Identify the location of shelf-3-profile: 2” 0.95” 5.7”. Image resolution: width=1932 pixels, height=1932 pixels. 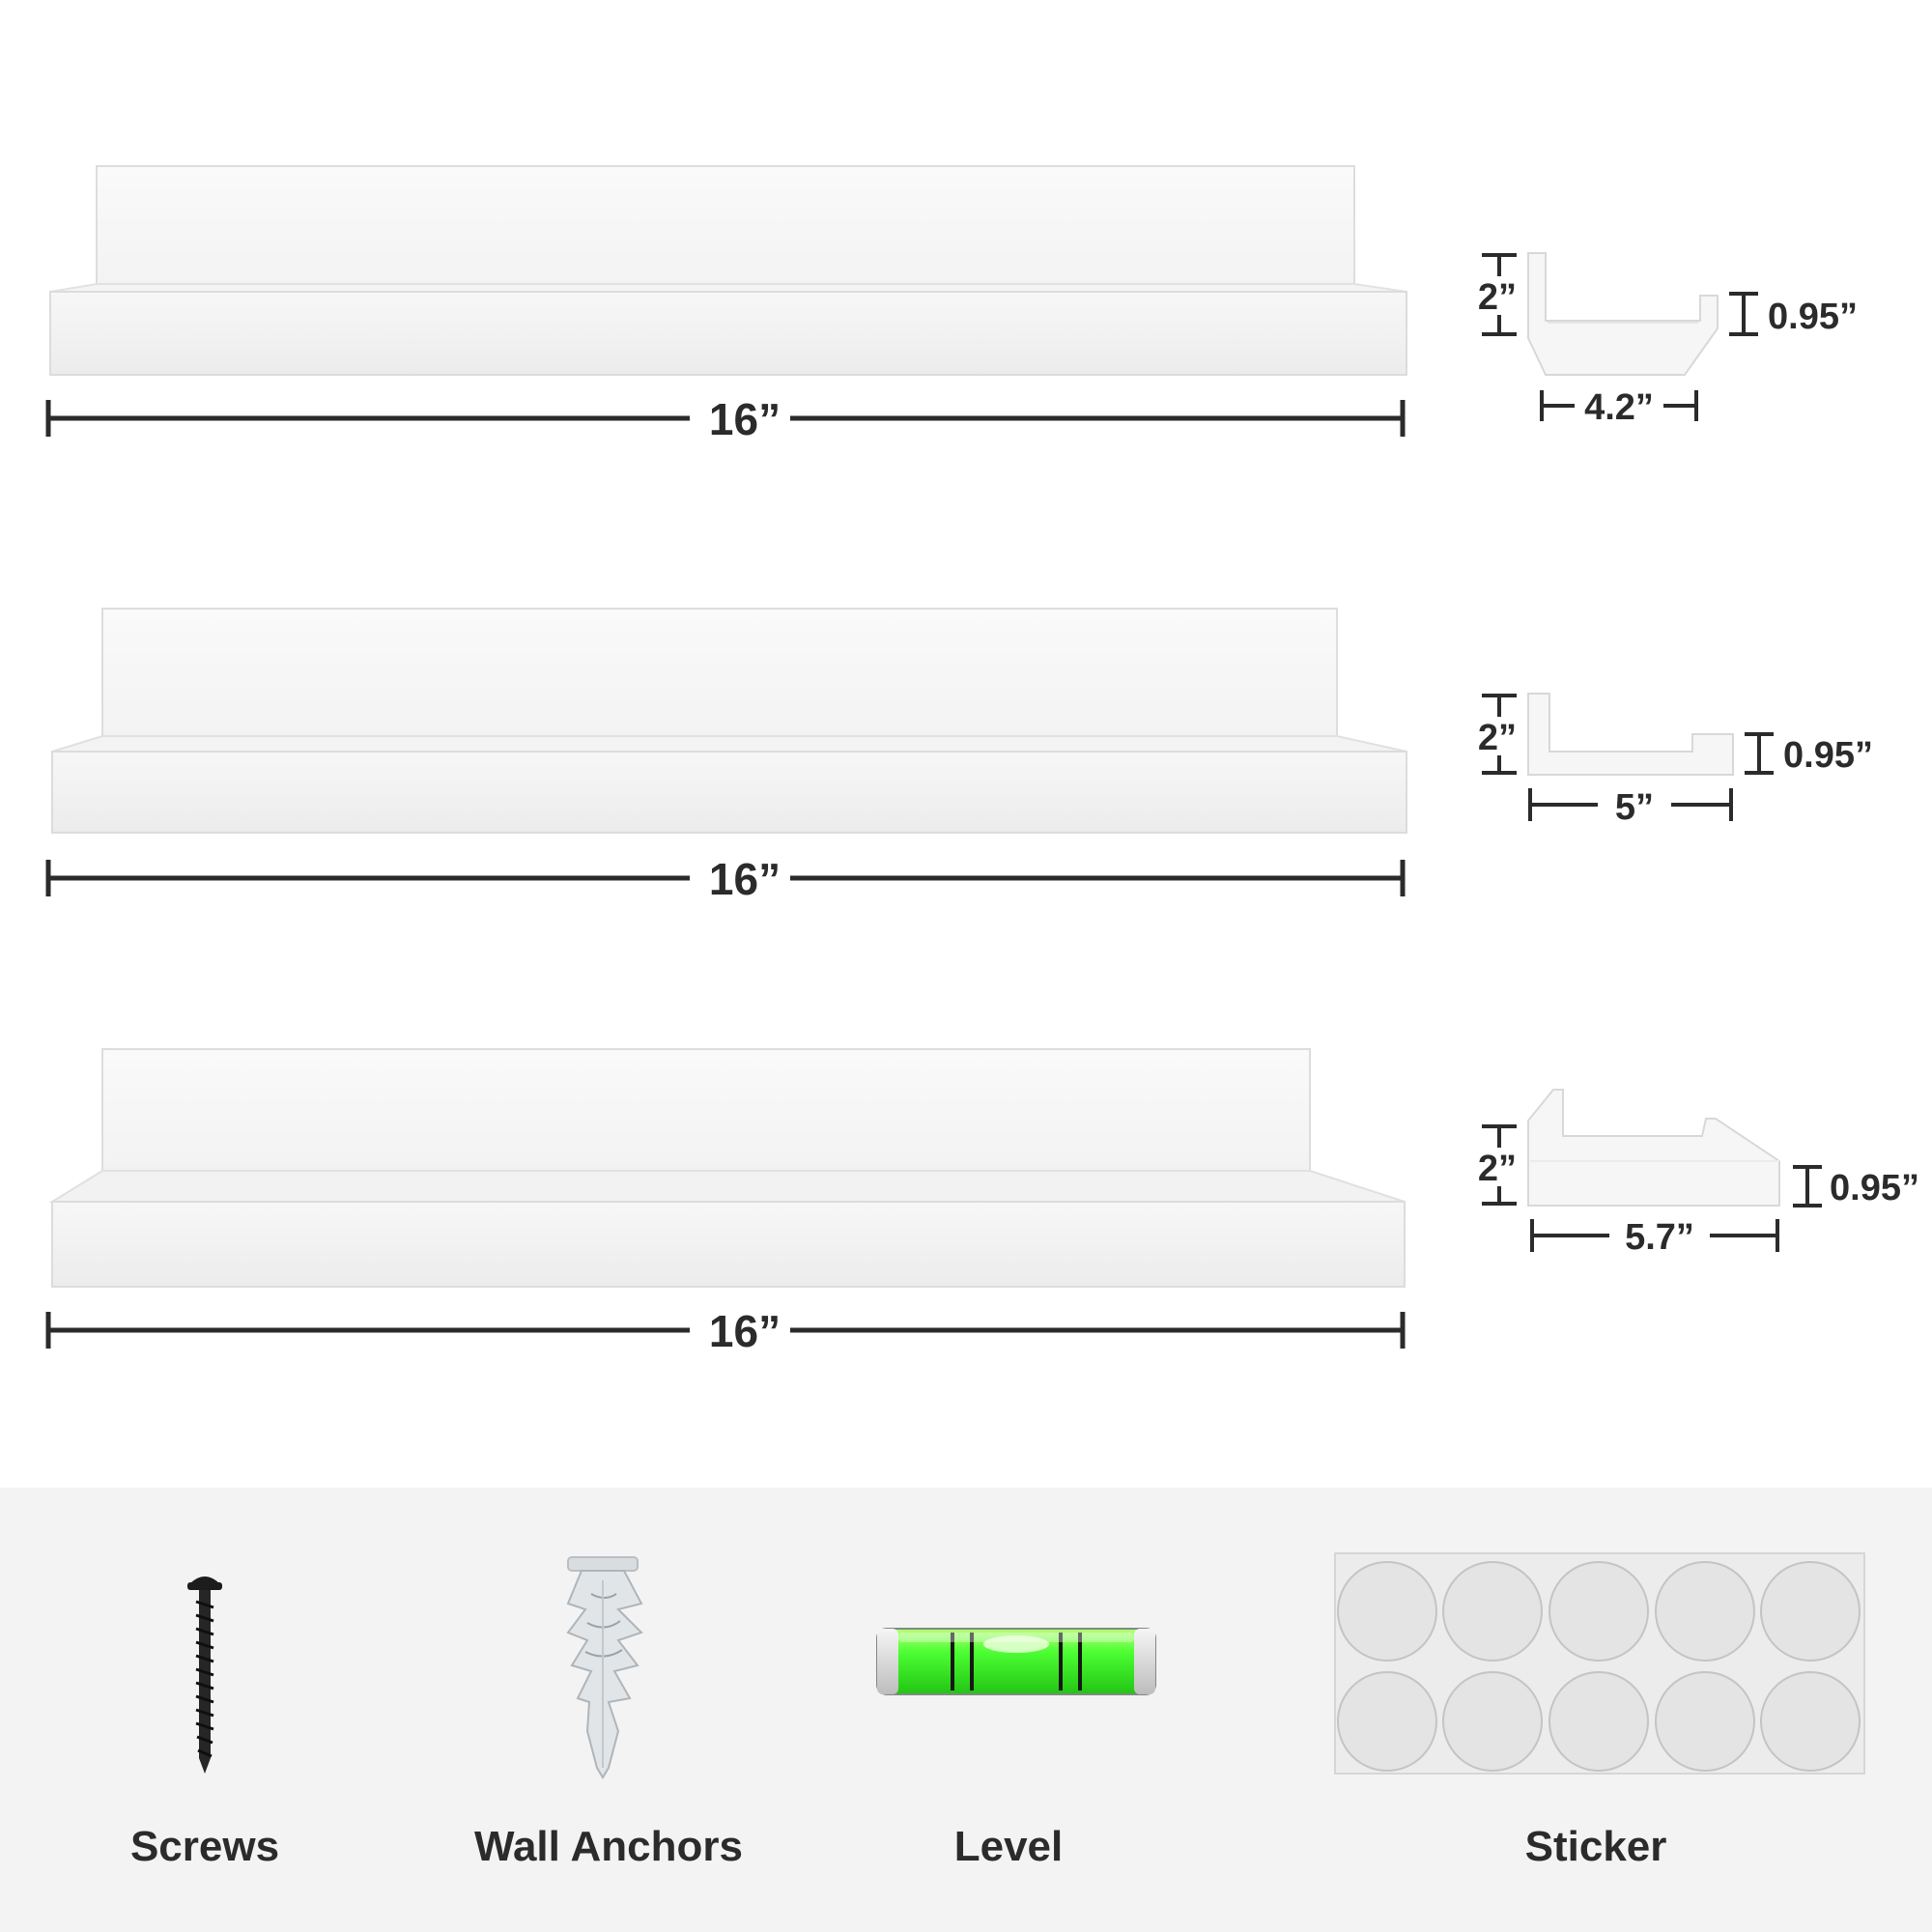
(1696, 1173).